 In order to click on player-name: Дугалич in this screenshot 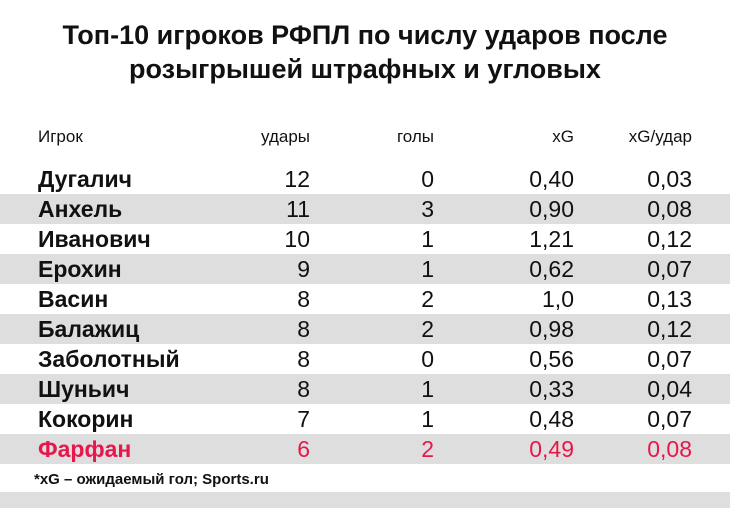, I will do `click(85, 179)`.